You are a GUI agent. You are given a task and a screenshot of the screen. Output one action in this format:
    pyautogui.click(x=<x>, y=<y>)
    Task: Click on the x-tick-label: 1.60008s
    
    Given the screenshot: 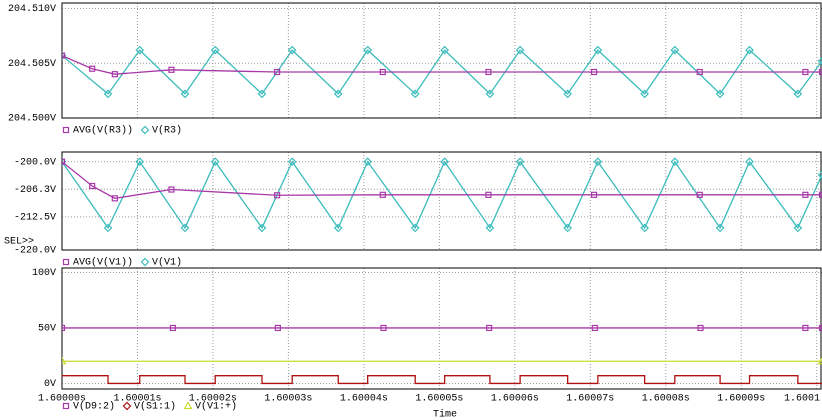 What is the action you would take?
    pyautogui.click(x=666, y=399)
    